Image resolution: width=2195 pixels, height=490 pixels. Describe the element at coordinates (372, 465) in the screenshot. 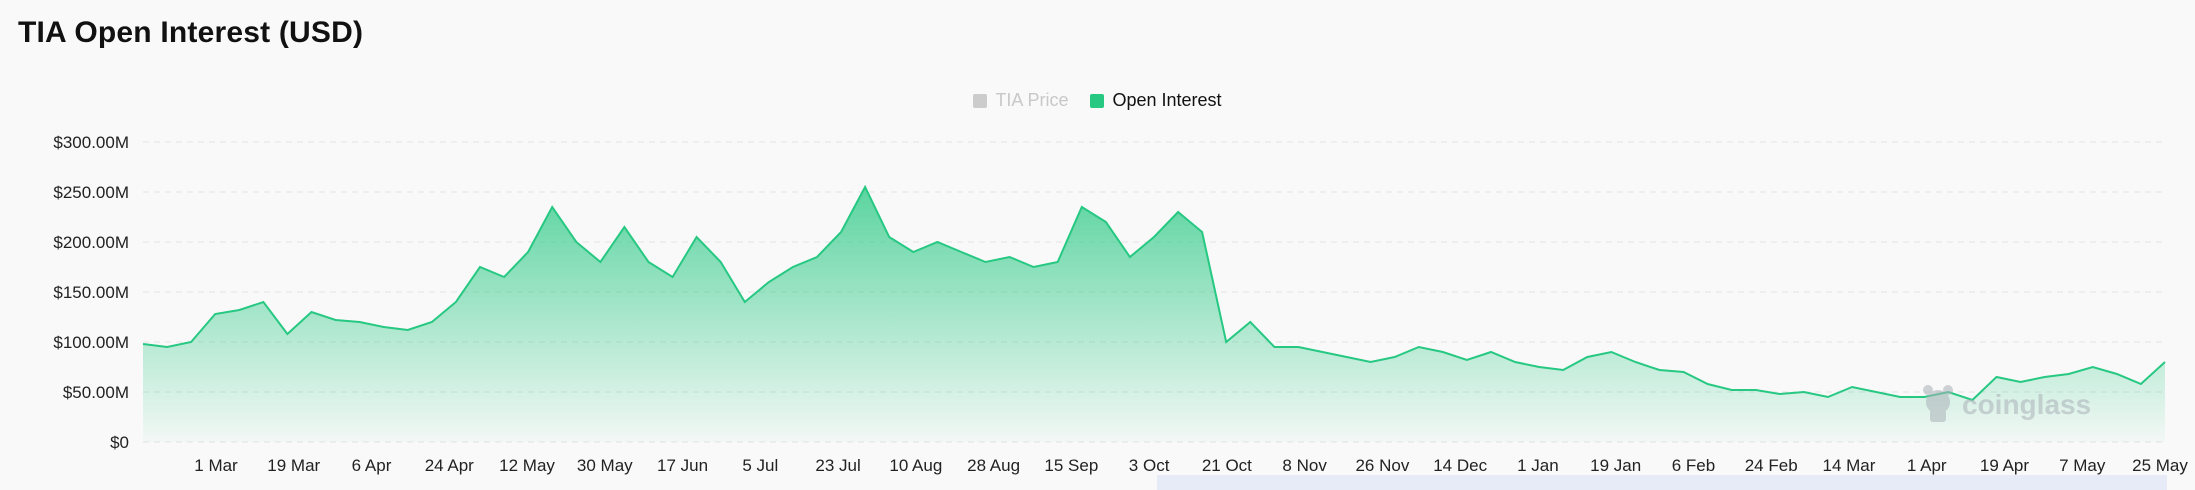

I see `x-tick-label: 6 Apr` at that location.